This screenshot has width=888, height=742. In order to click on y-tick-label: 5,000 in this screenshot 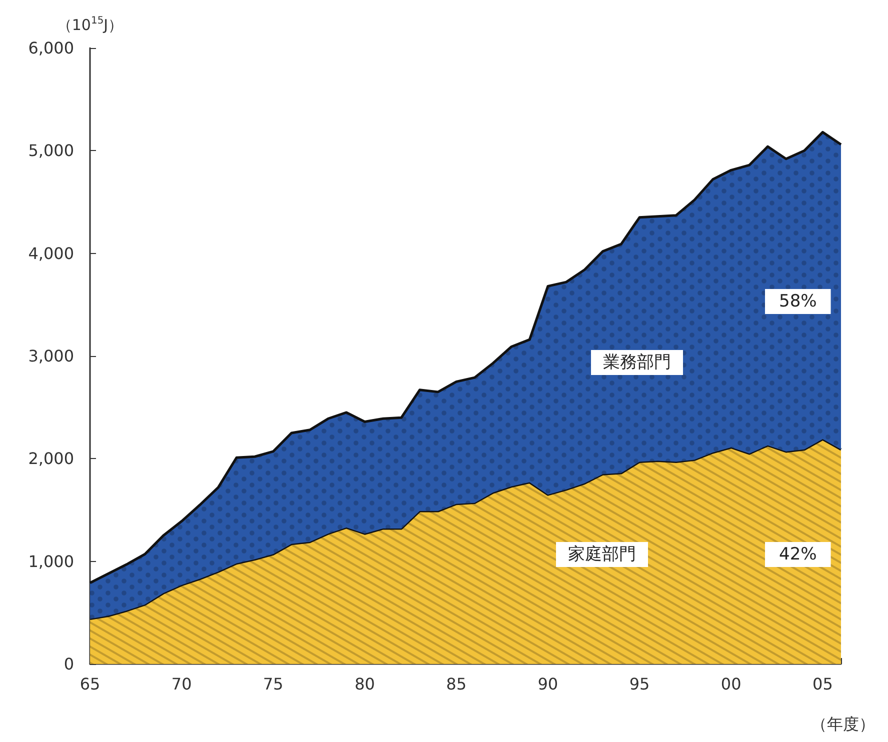, I will do `click(51, 150)`.